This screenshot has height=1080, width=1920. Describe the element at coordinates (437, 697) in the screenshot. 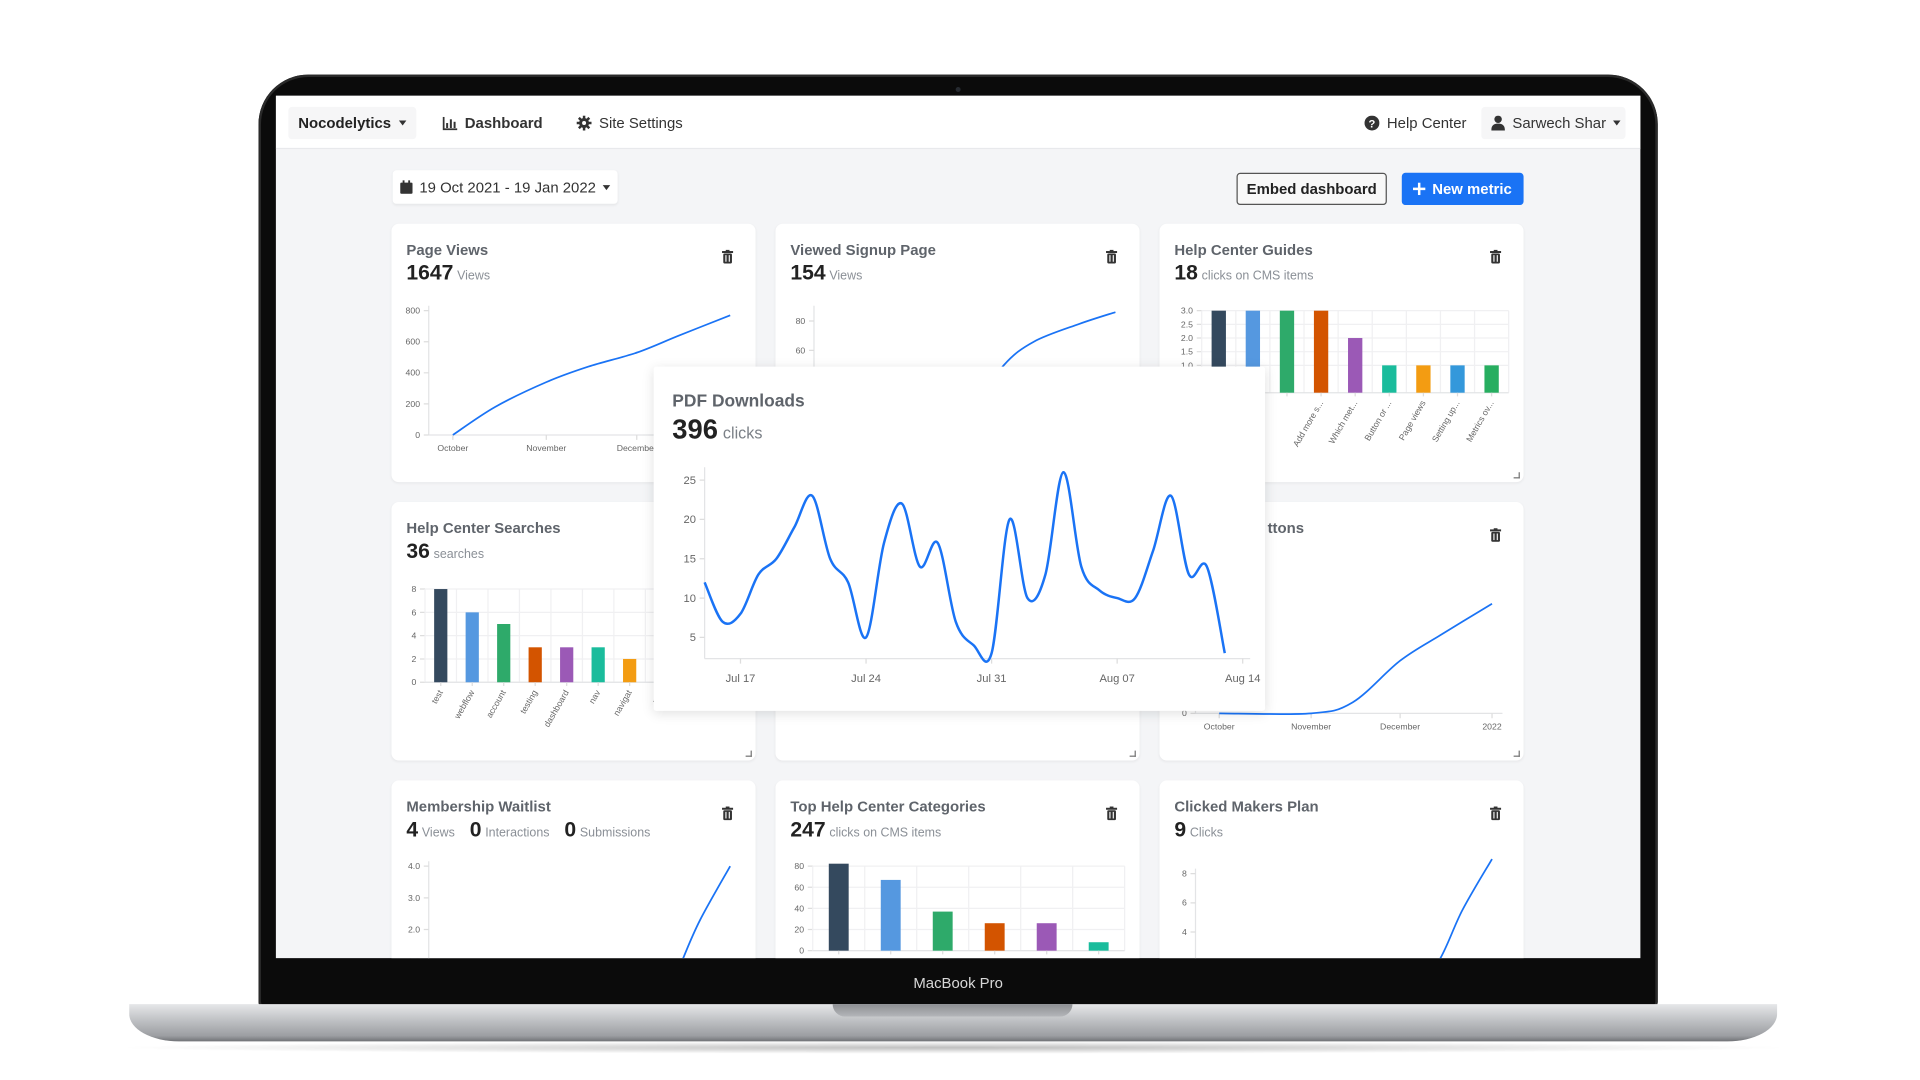

I see `x-tick-label: test` at that location.